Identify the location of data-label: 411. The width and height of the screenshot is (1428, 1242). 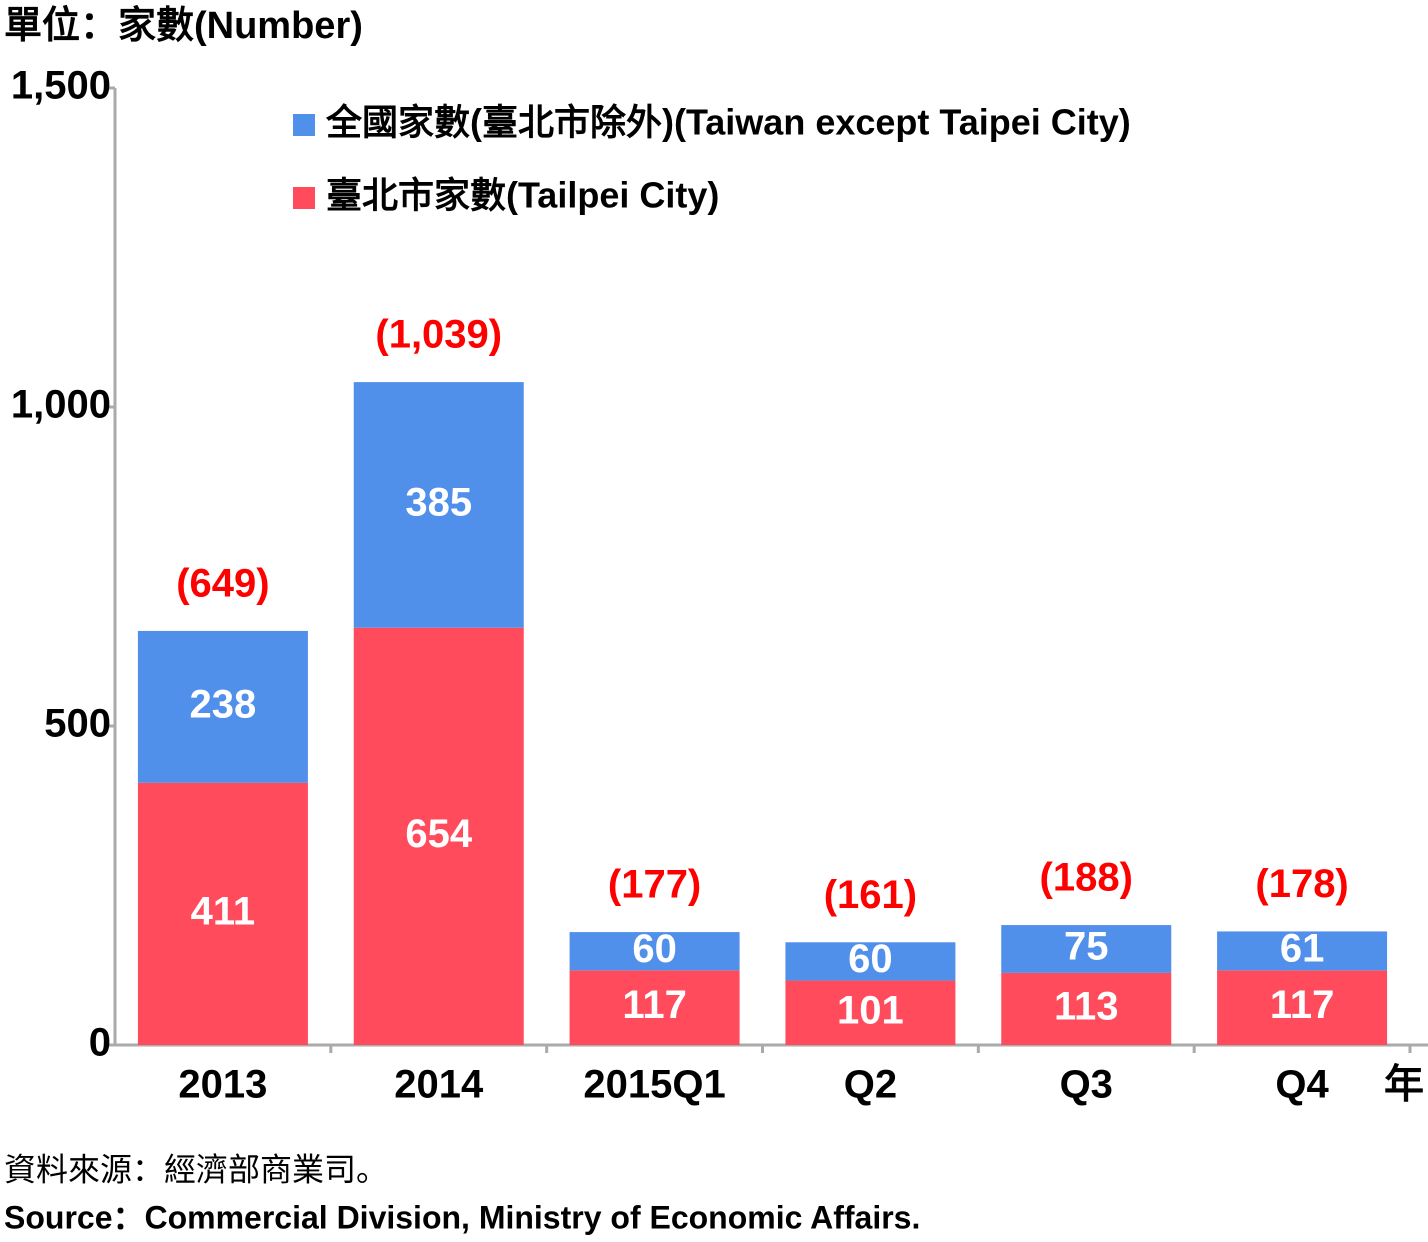
(223, 911).